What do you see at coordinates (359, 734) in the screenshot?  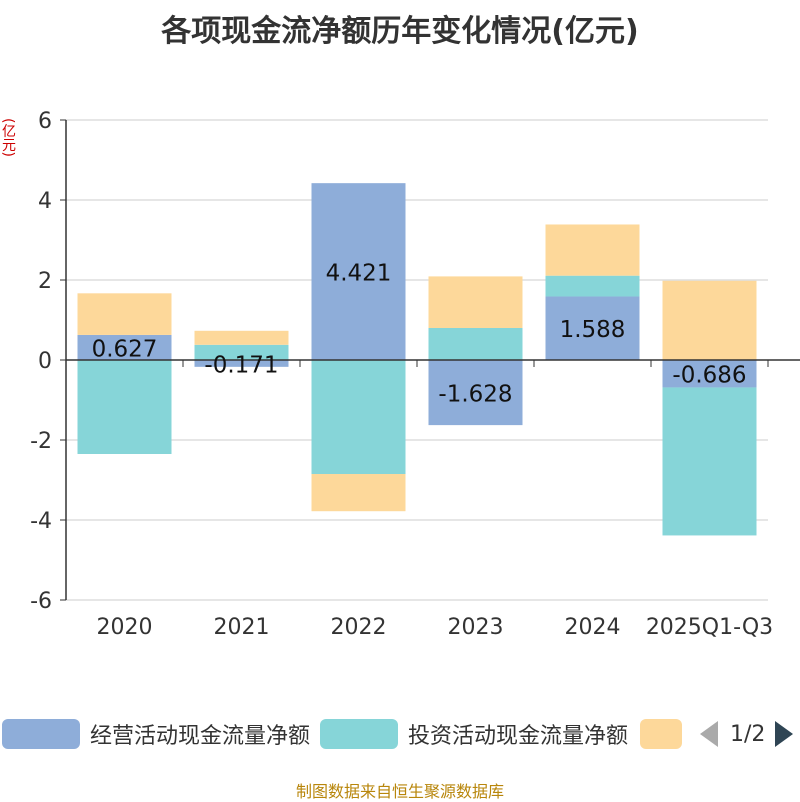 I see `legend-swatch-investing` at bounding box center [359, 734].